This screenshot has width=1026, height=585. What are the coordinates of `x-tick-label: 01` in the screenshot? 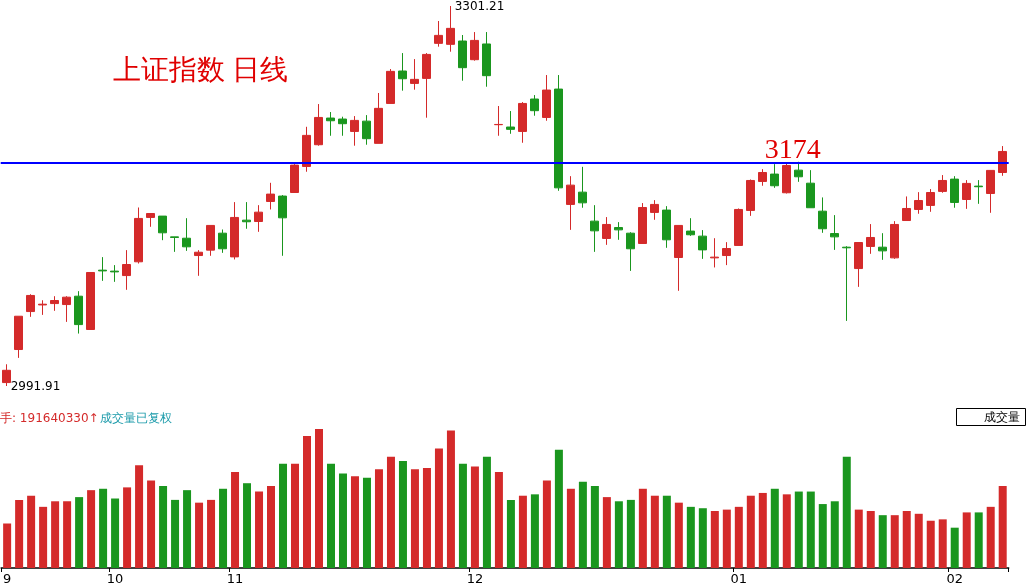 It's located at (739, 578).